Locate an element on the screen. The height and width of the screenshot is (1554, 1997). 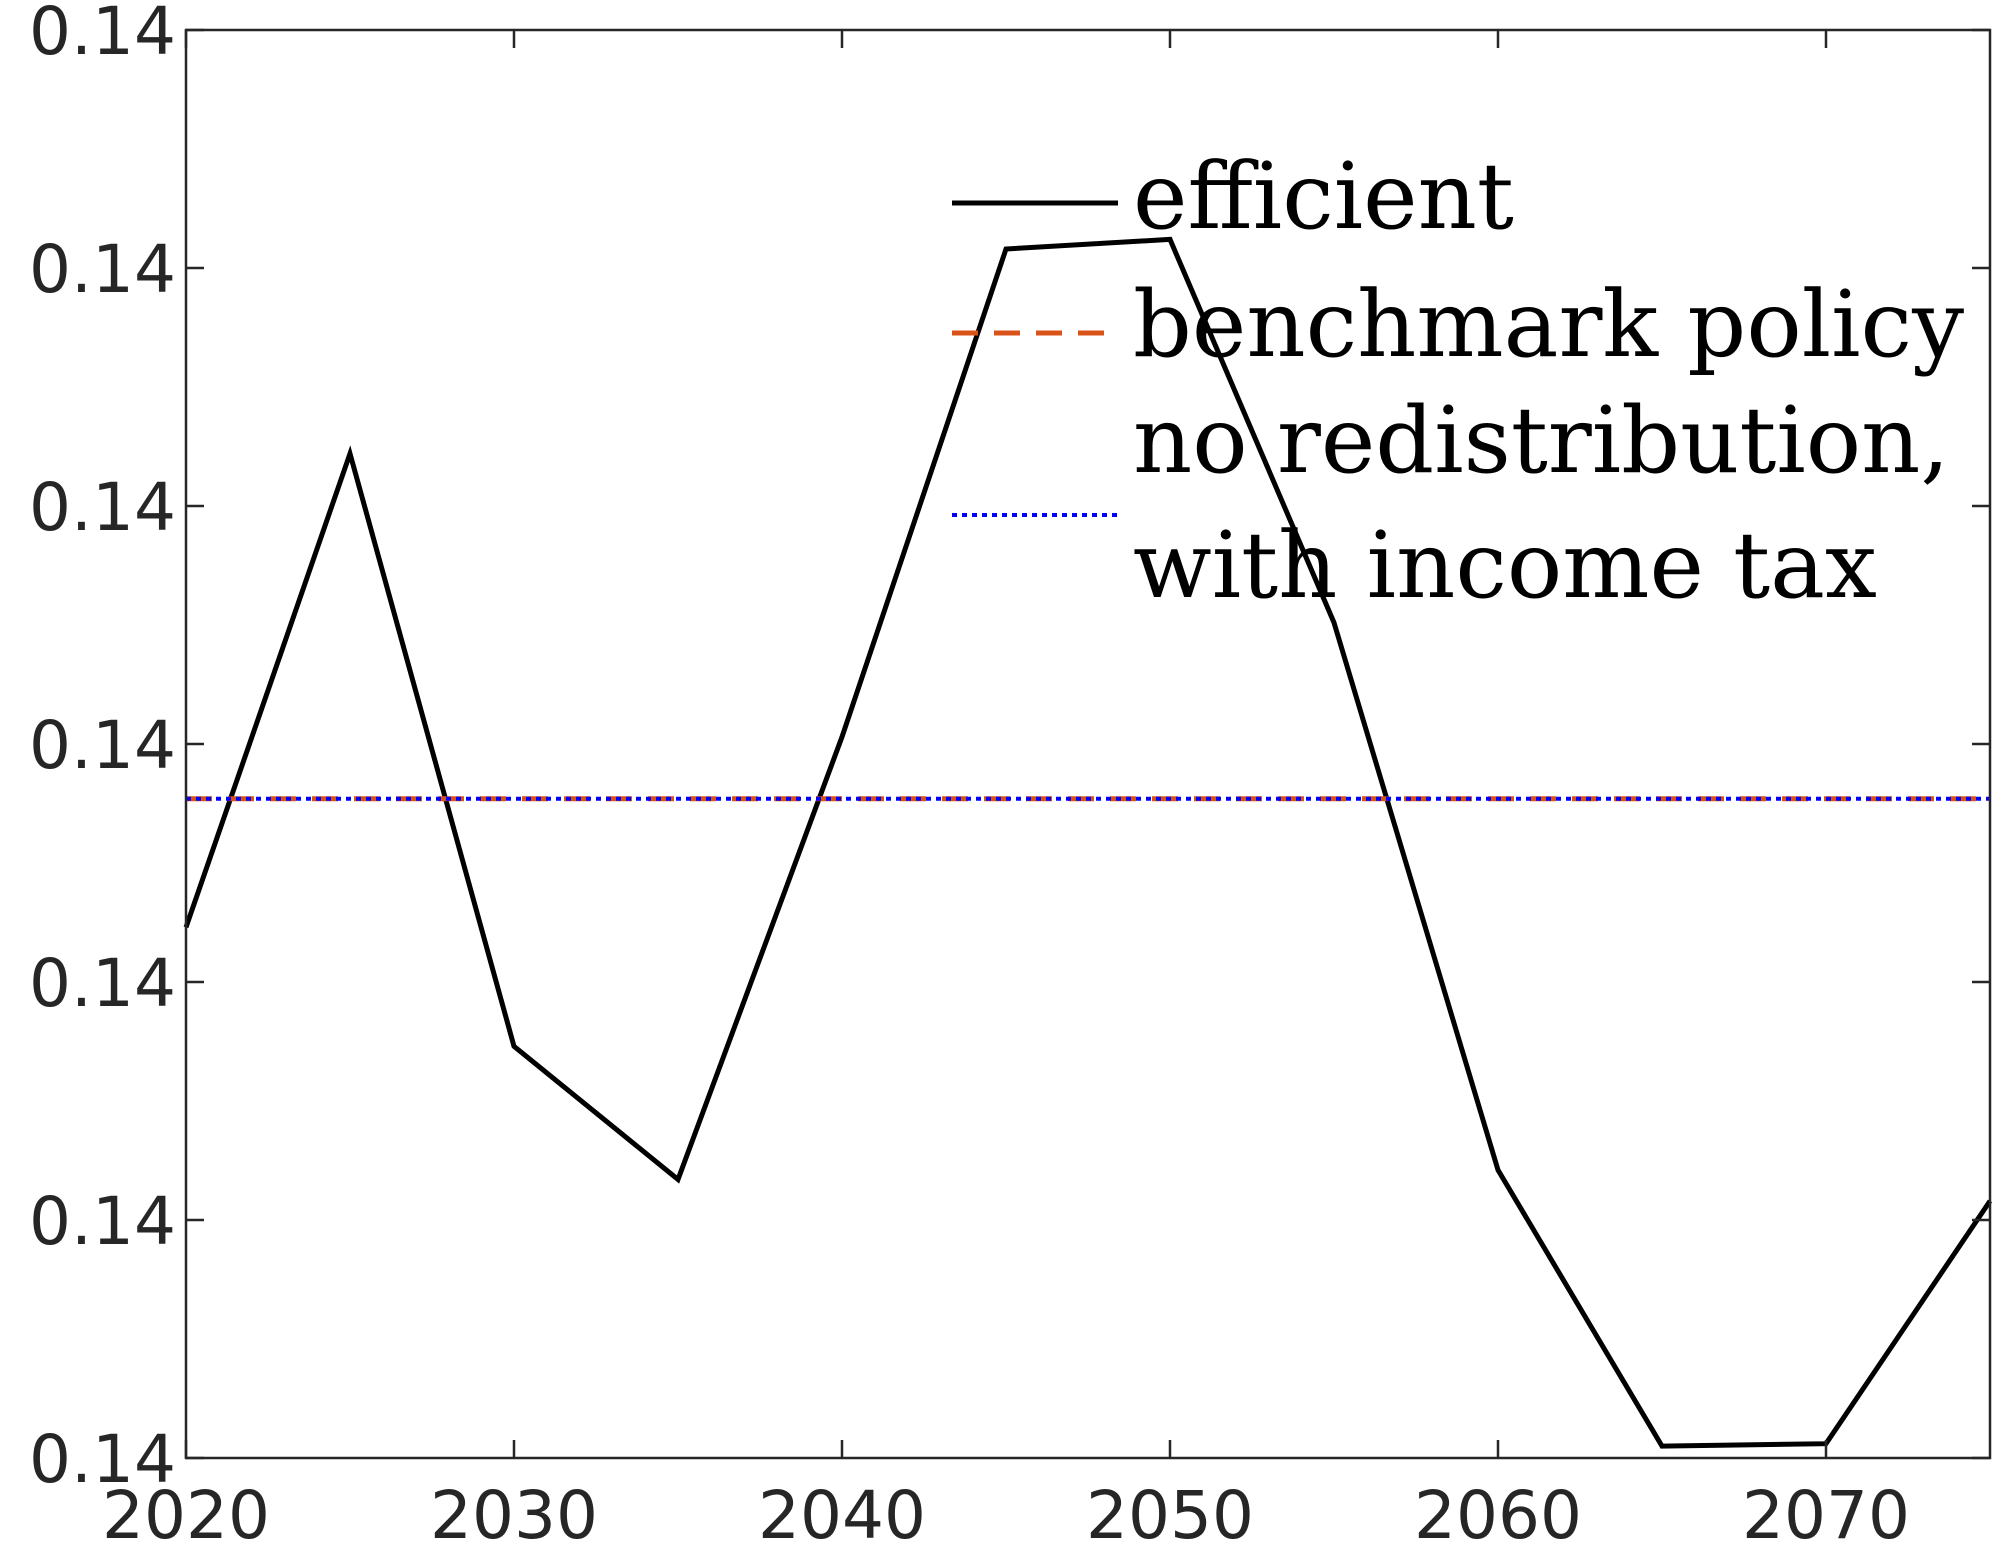
legend-label-1: efficient is located at coordinates (1323, 196).